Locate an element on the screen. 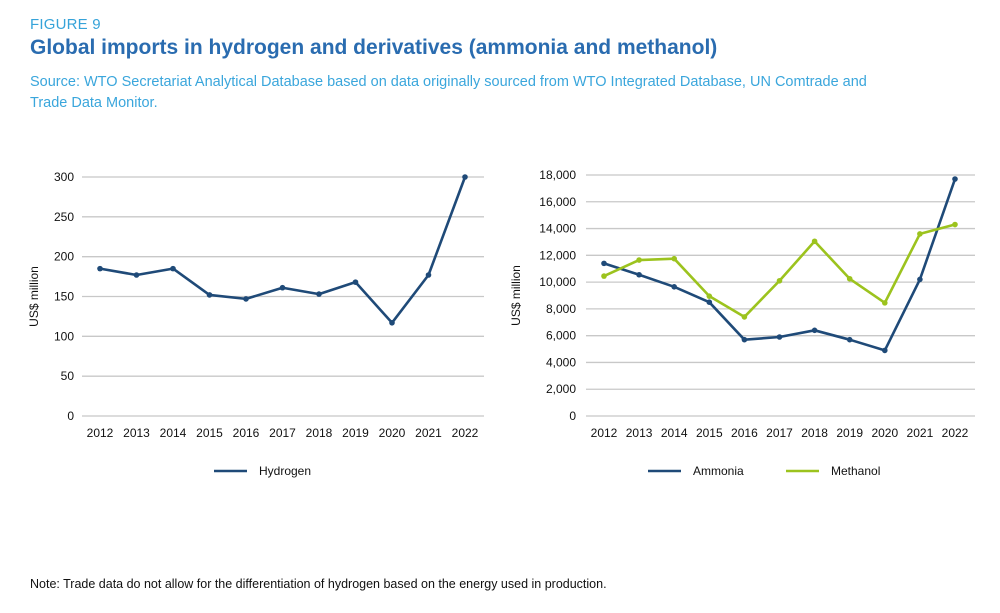 The image size is (1000, 613). y-tick-label: 18,000 is located at coordinates (557, 175).